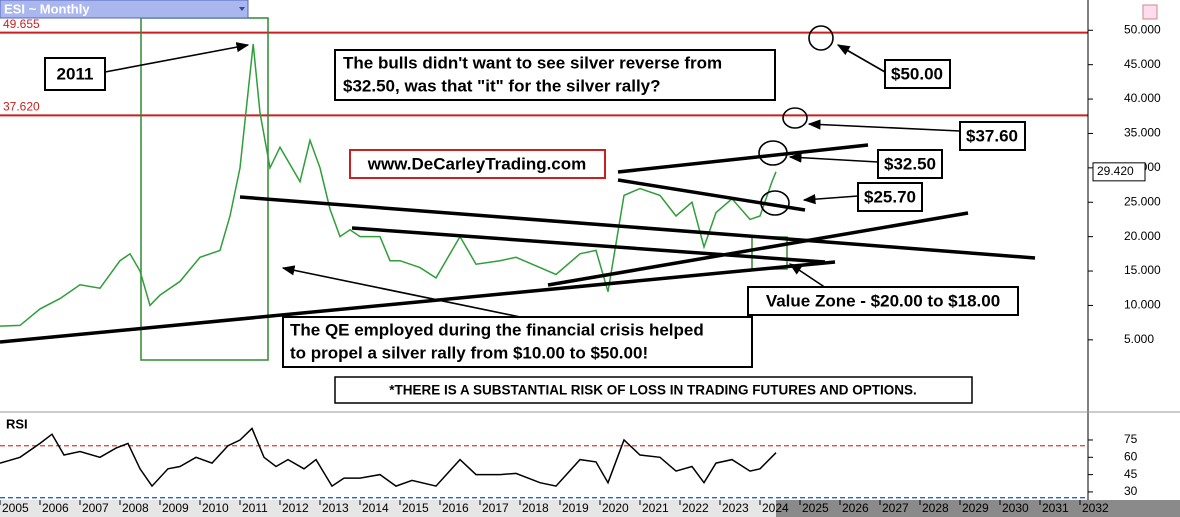 Image resolution: width=1180 pixels, height=517 pixels. Describe the element at coordinates (1142, 133) in the screenshot. I see `y-tick-label: 35.000` at that location.